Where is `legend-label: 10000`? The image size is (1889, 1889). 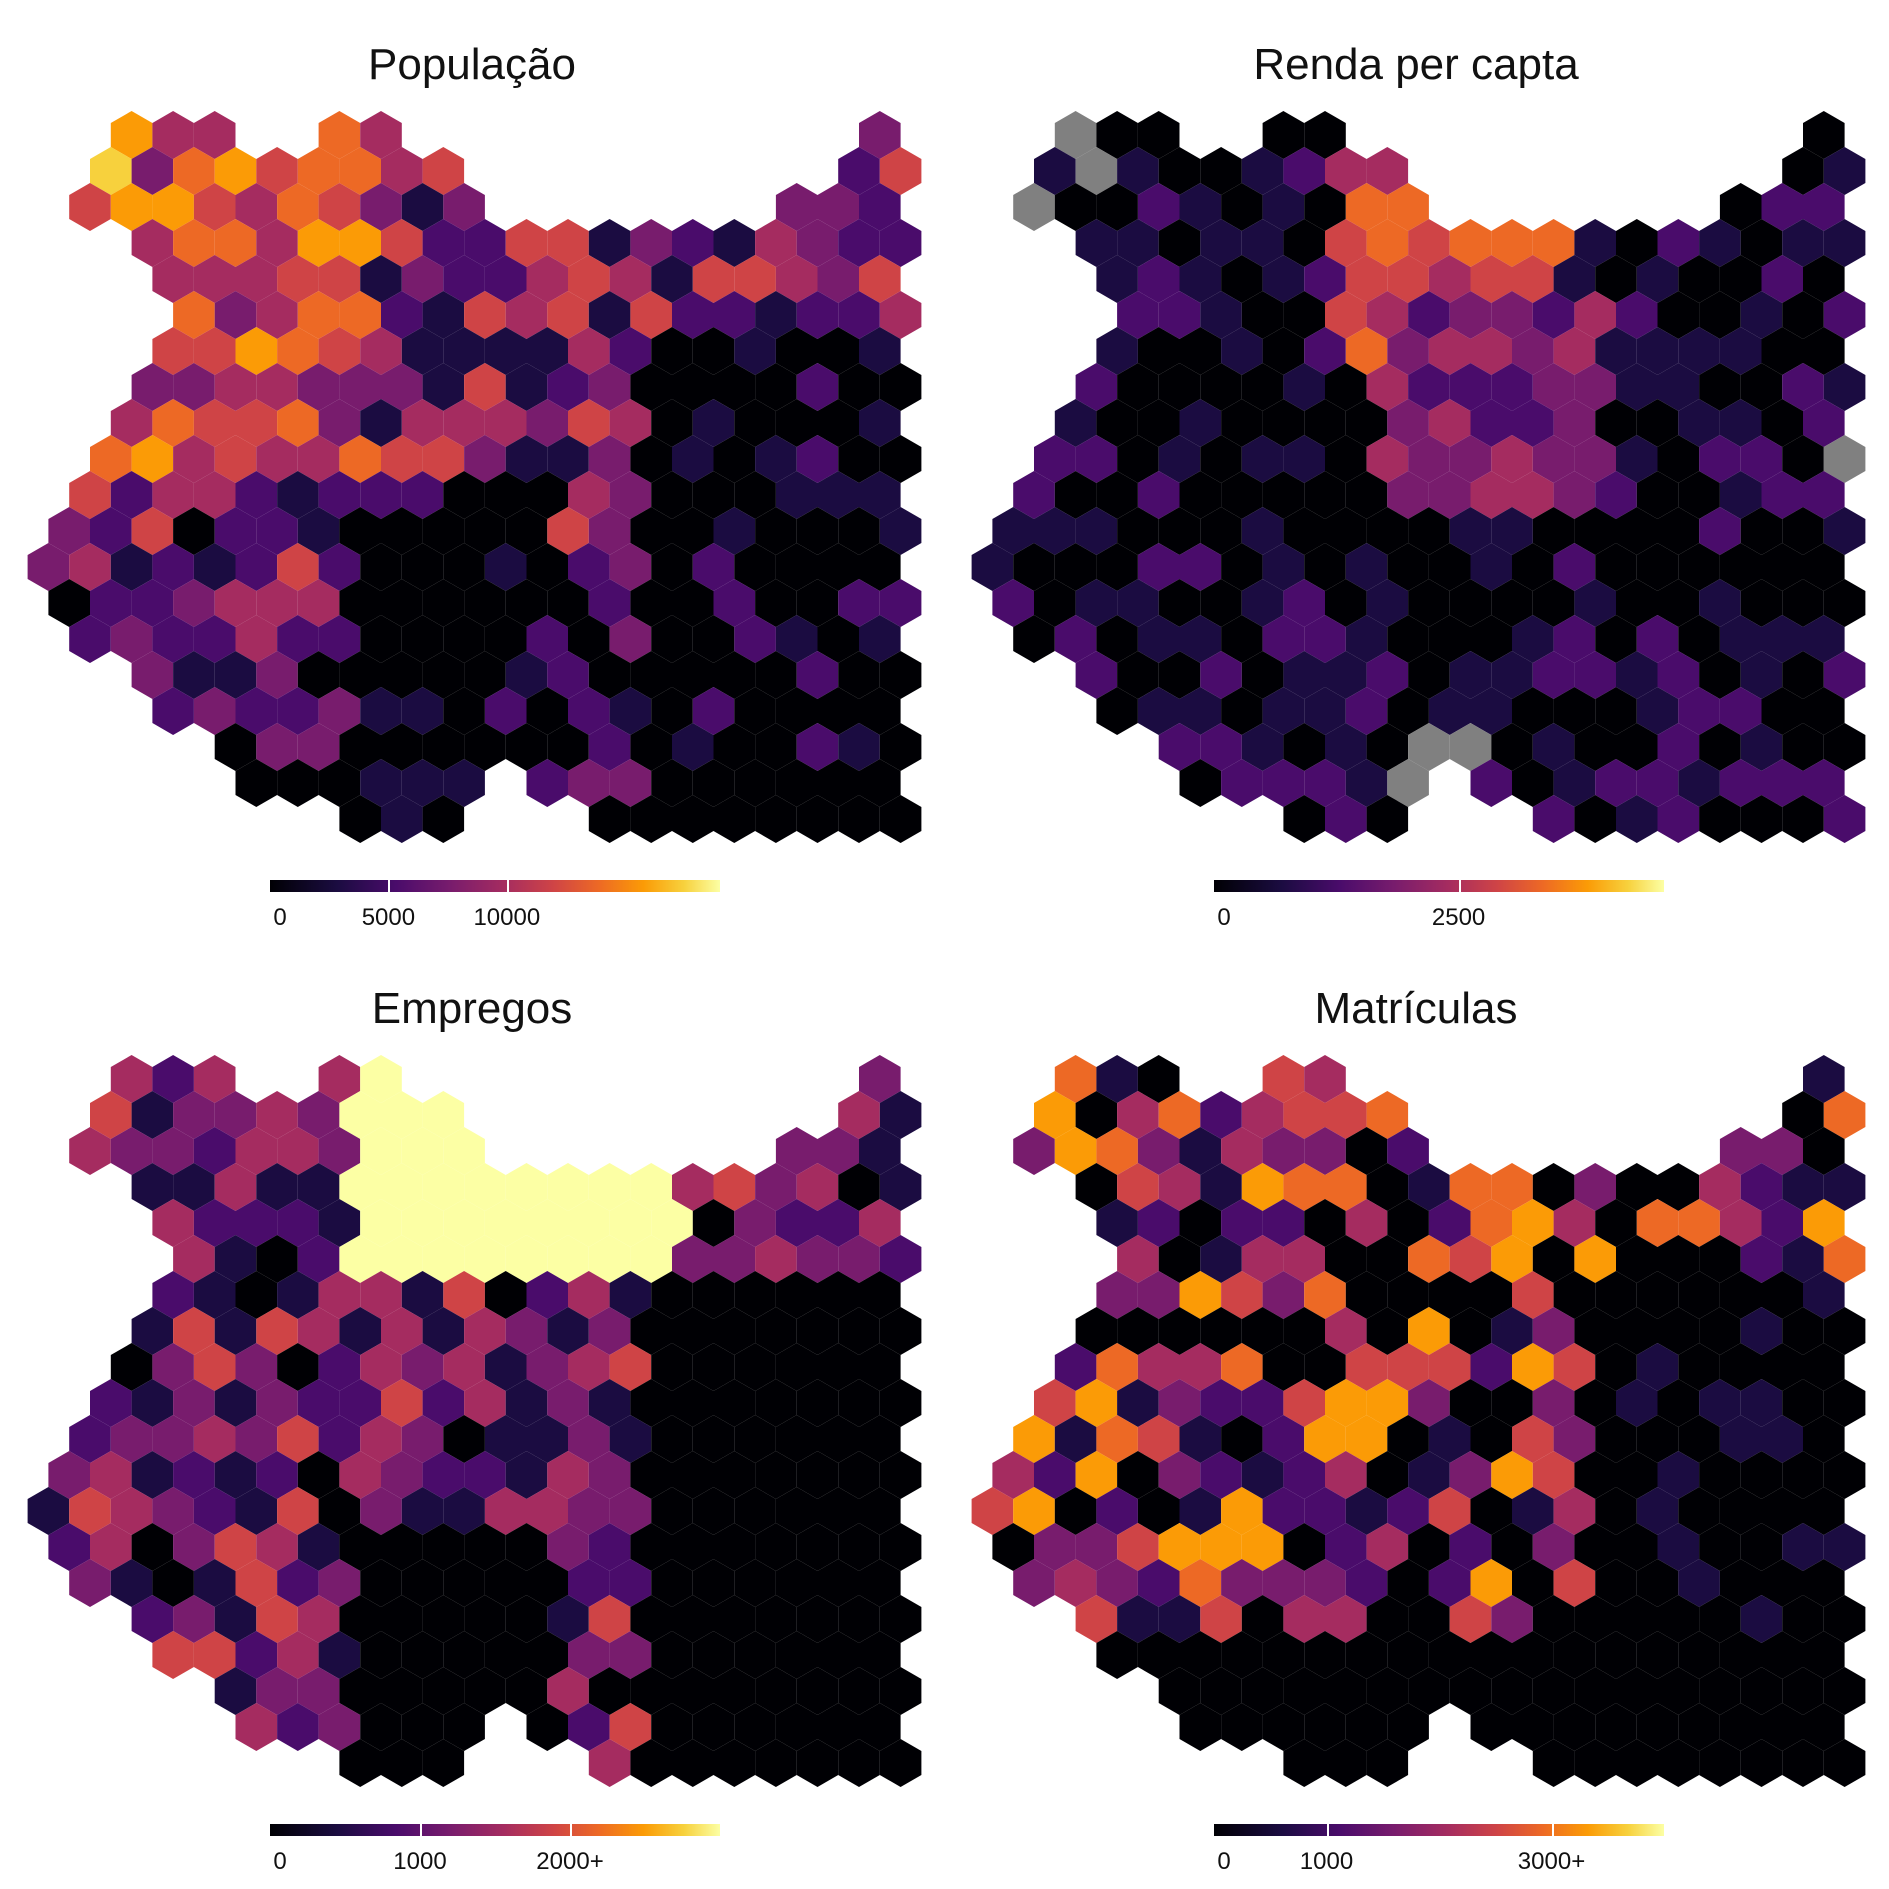 legend-label: 10000 is located at coordinates (507, 917).